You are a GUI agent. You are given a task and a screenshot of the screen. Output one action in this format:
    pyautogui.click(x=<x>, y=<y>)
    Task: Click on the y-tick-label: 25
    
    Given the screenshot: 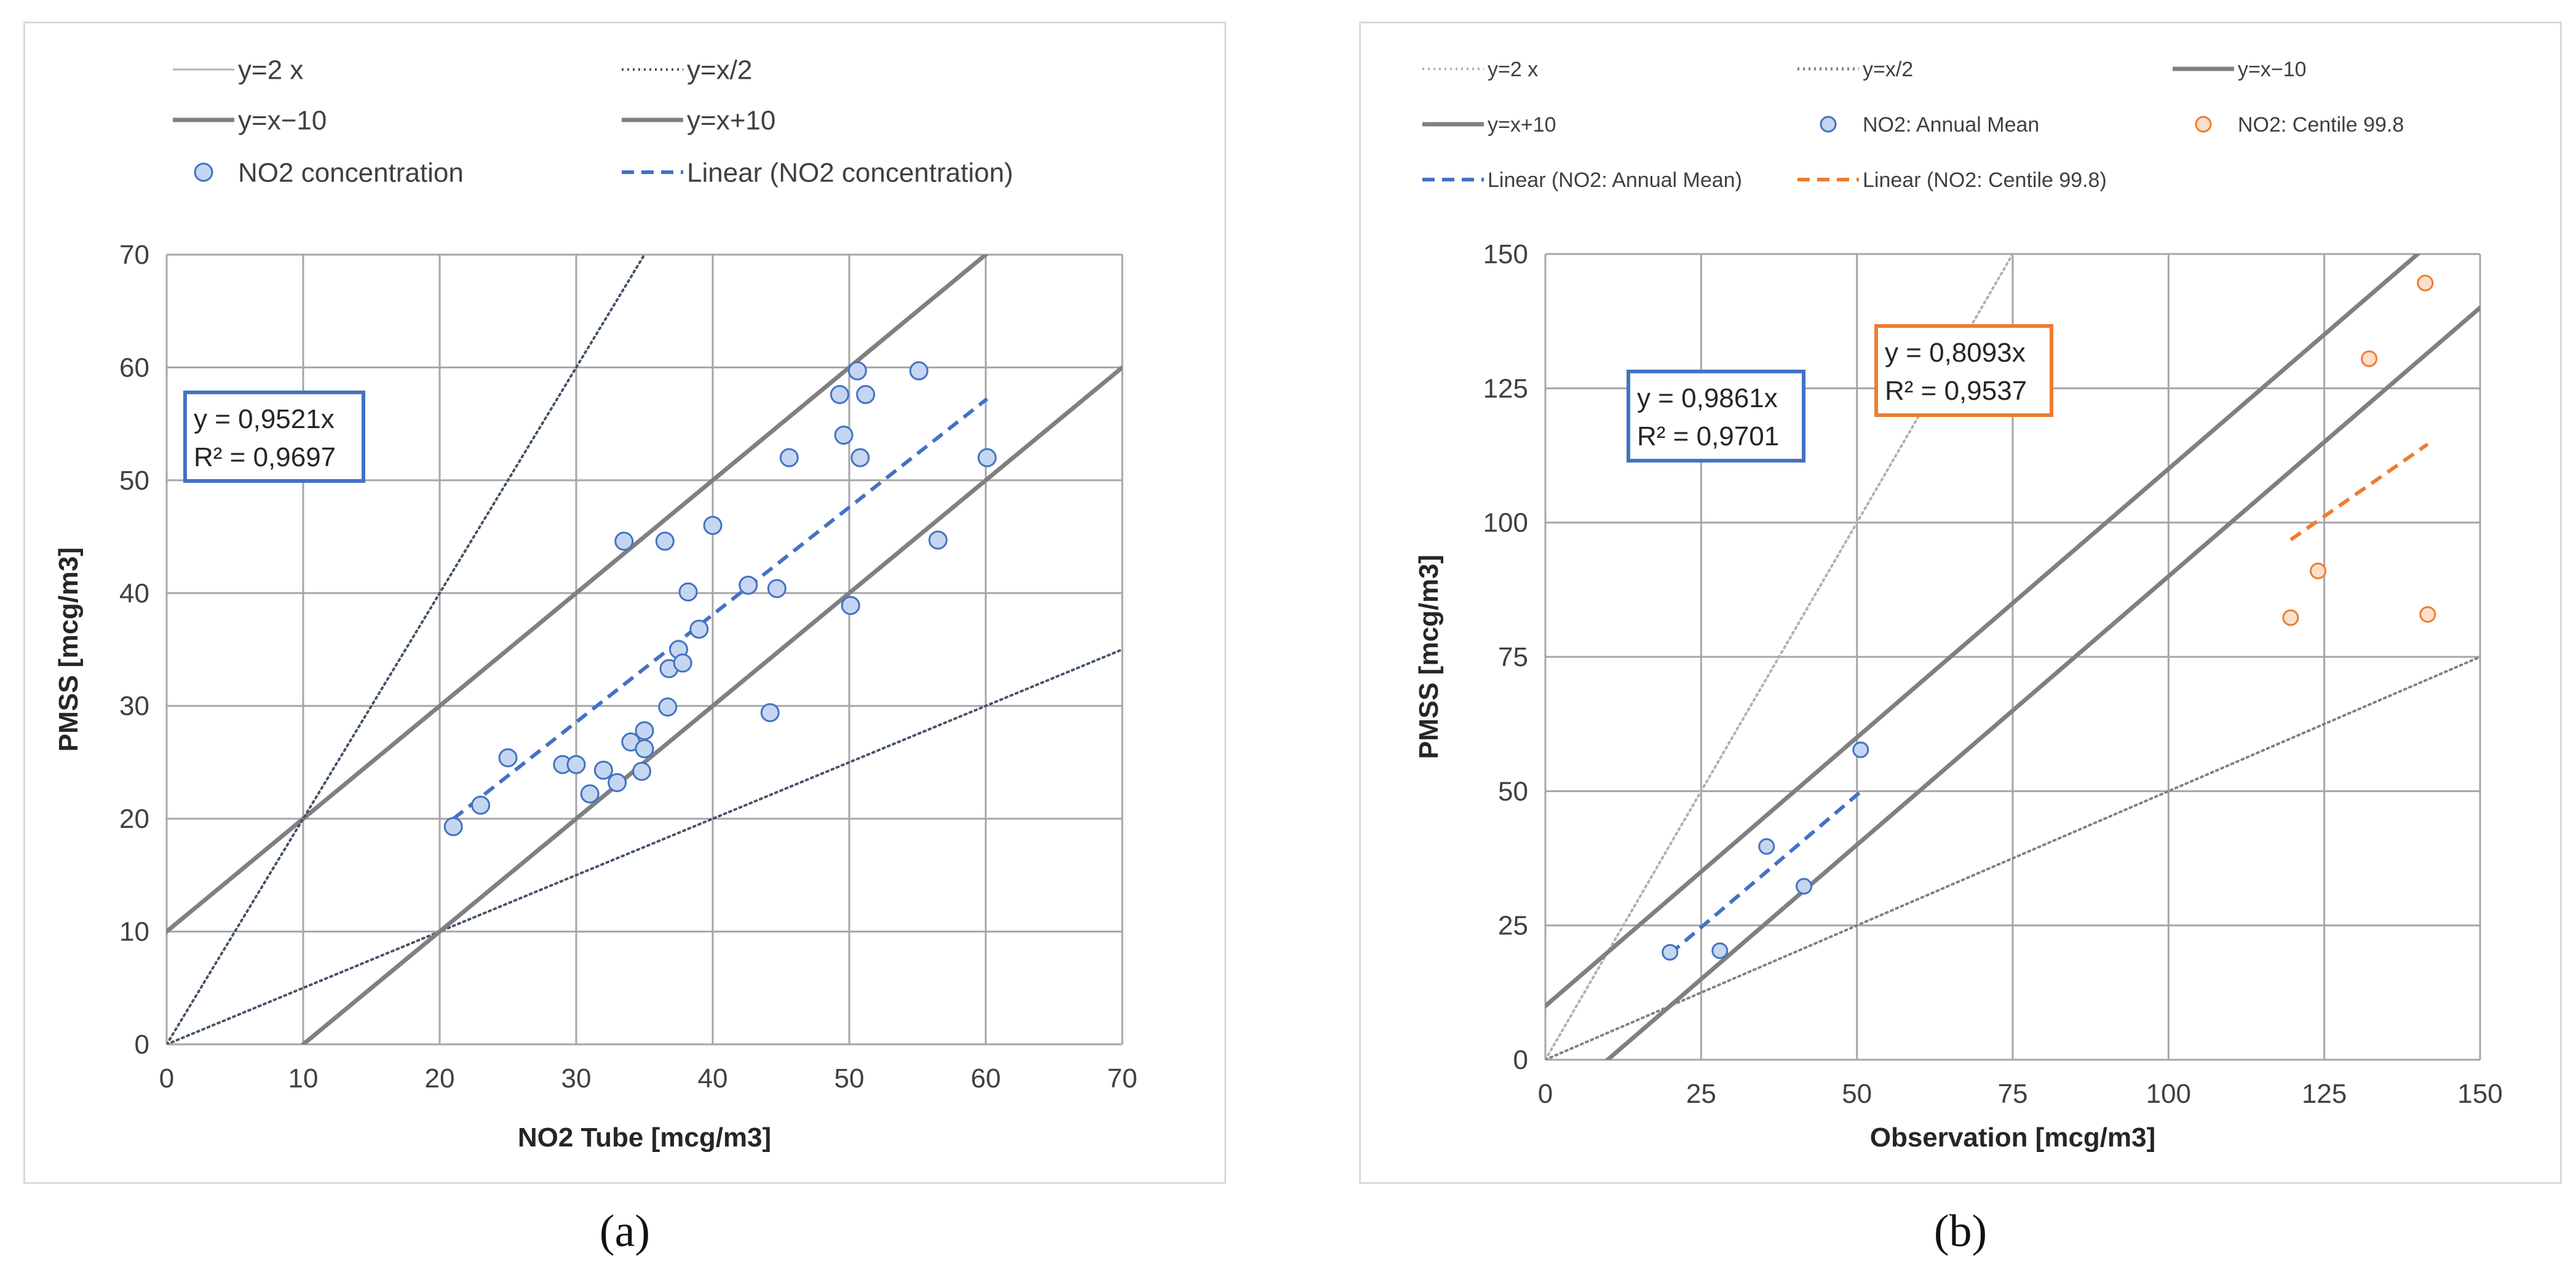 What is the action you would take?
    pyautogui.click(x=1513, y=926)
    